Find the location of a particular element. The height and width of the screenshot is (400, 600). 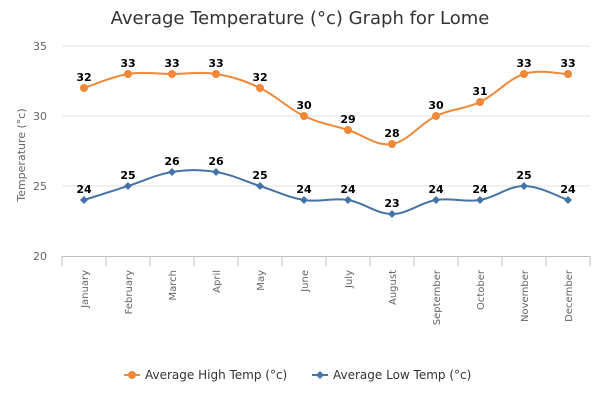

y-axis-title: Temperature (°c) is located at coordinates (21, 155).